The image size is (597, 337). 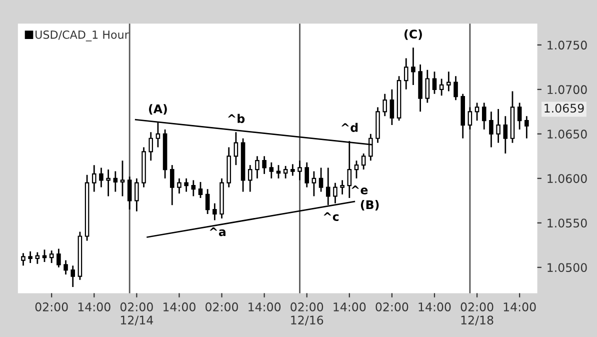 I want to click on legend-label: USD/CAD_1 Hour, so click(x=82, y=36).